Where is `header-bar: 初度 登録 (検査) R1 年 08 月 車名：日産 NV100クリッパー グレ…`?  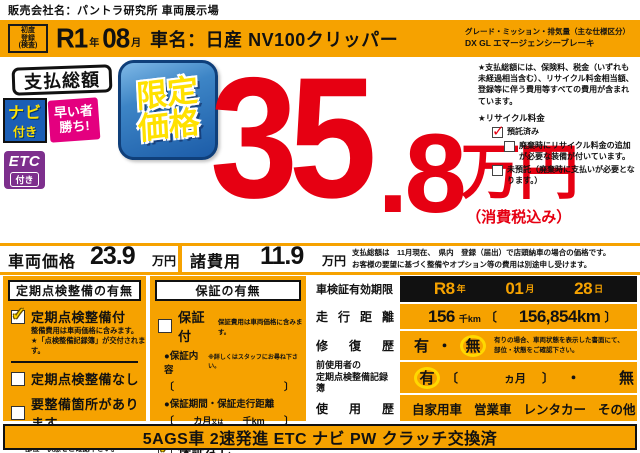 header-bar: 初度 登録 (検査) R1 年 08 月 車名：日産 NV100クリッパー グレ… is located at coordinates (320, 38).